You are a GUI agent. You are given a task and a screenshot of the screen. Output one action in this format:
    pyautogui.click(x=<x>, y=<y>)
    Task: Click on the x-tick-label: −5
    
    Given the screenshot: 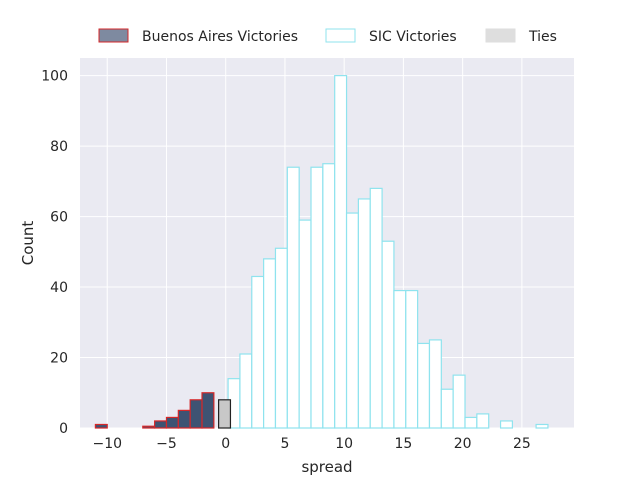 What is the action you would take?
    pyautogui.click(x=166, y=444)
    